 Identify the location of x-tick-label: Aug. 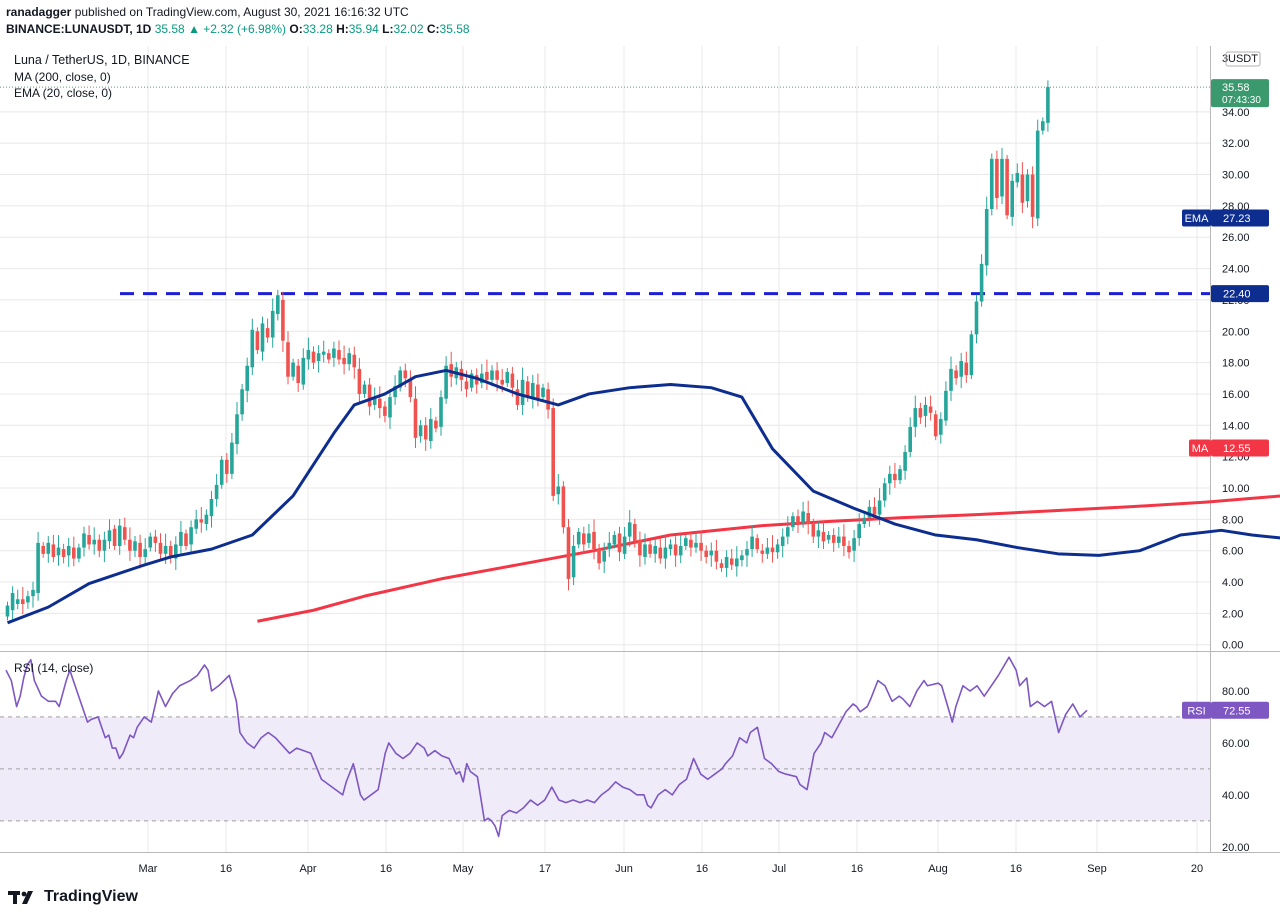
(938, 869).